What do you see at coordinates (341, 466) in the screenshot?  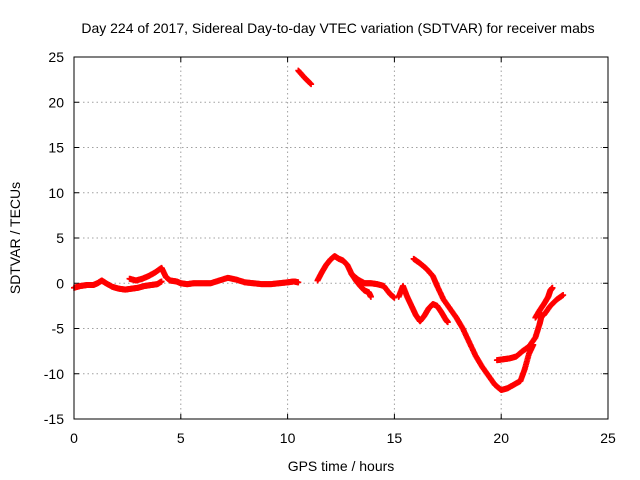 I see `x-axis-label: GPS time / hours` at bounding box center [341, 466].